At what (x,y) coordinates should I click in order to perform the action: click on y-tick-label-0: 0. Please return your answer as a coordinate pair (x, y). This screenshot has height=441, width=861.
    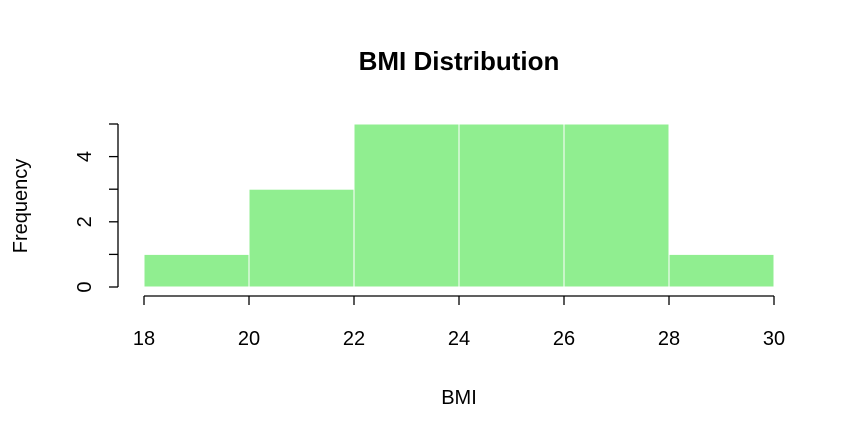
    Looking at the image, I should click on (85, 286).